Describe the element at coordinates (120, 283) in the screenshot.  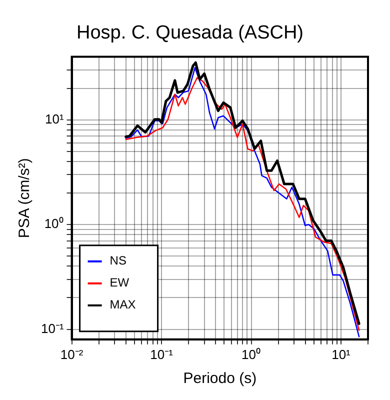
I see `legend-label: EW` at that location.